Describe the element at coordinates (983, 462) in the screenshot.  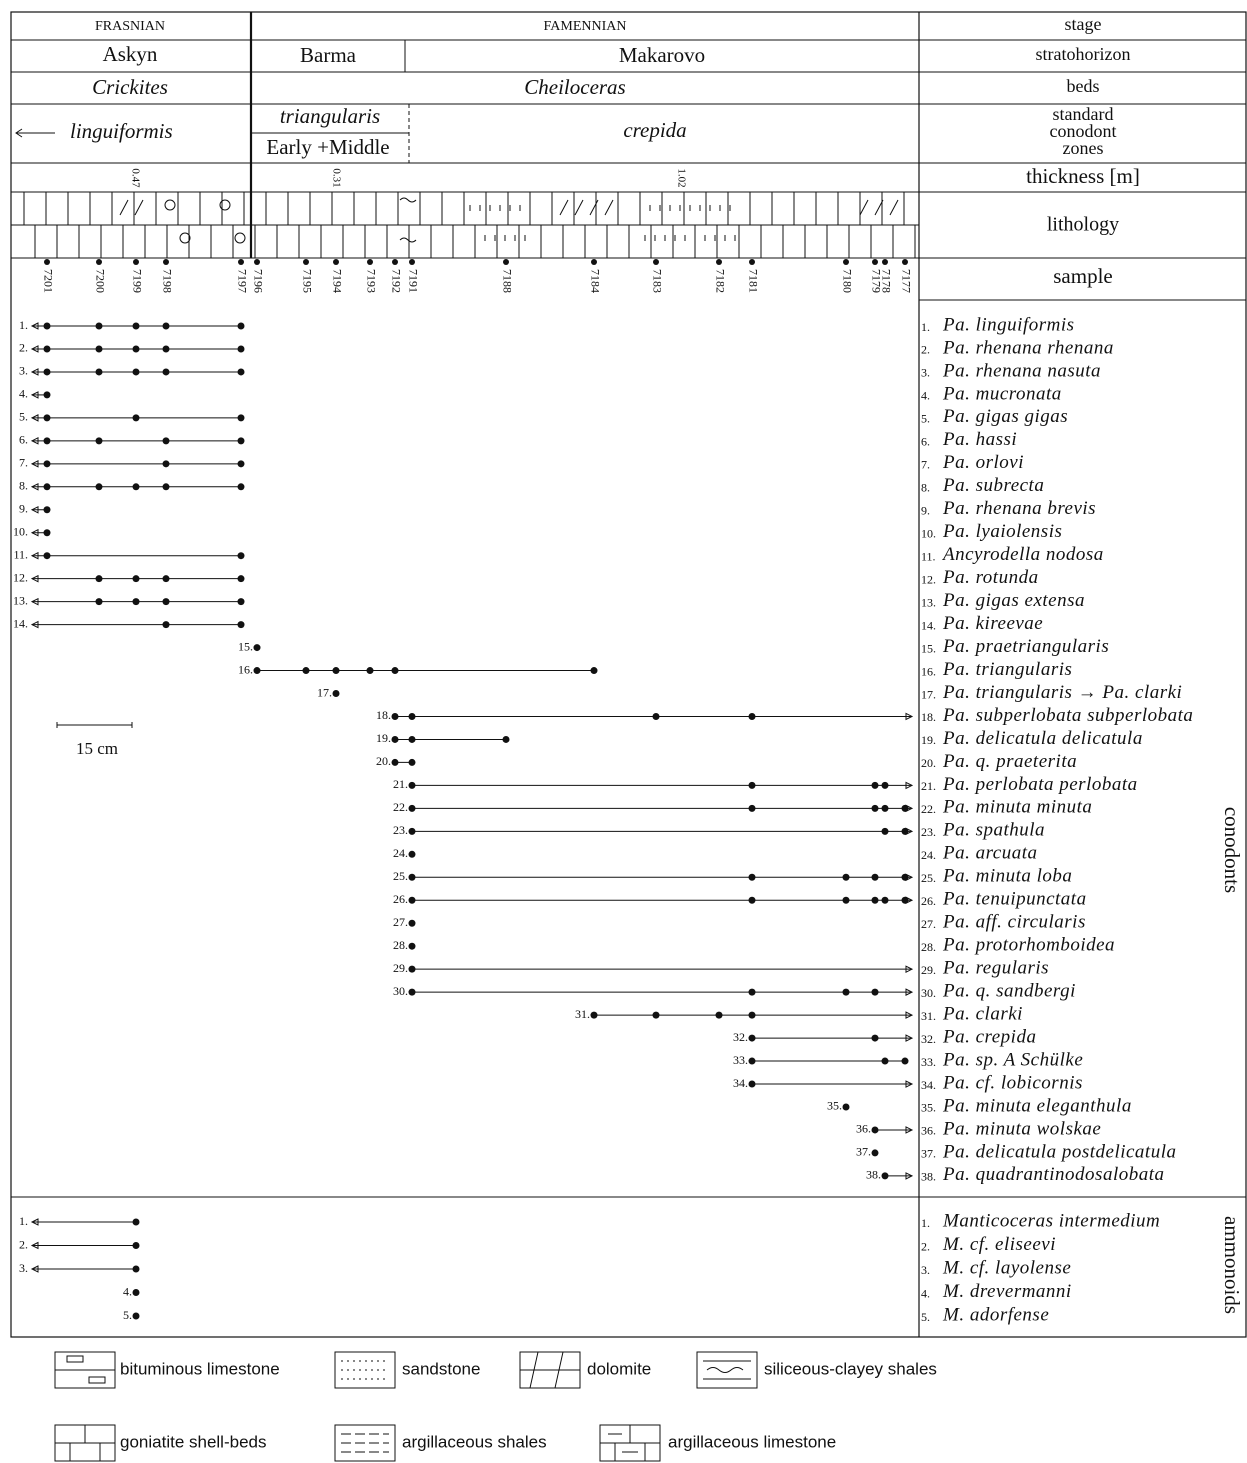
I see `taxon-name: Pa. orlovi` at that location.